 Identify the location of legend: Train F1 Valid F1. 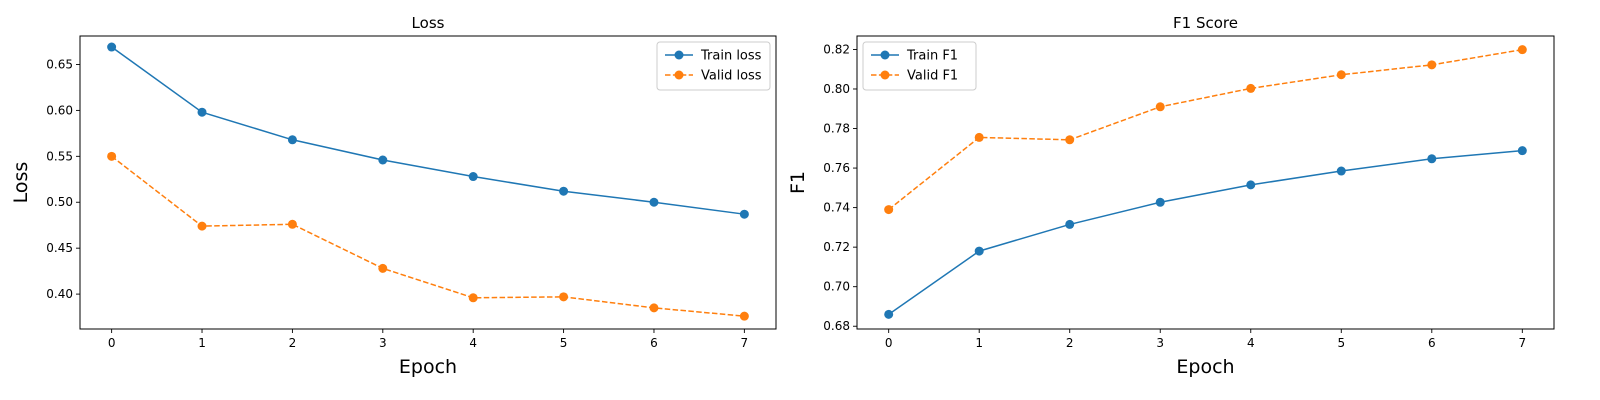
(919, 66).